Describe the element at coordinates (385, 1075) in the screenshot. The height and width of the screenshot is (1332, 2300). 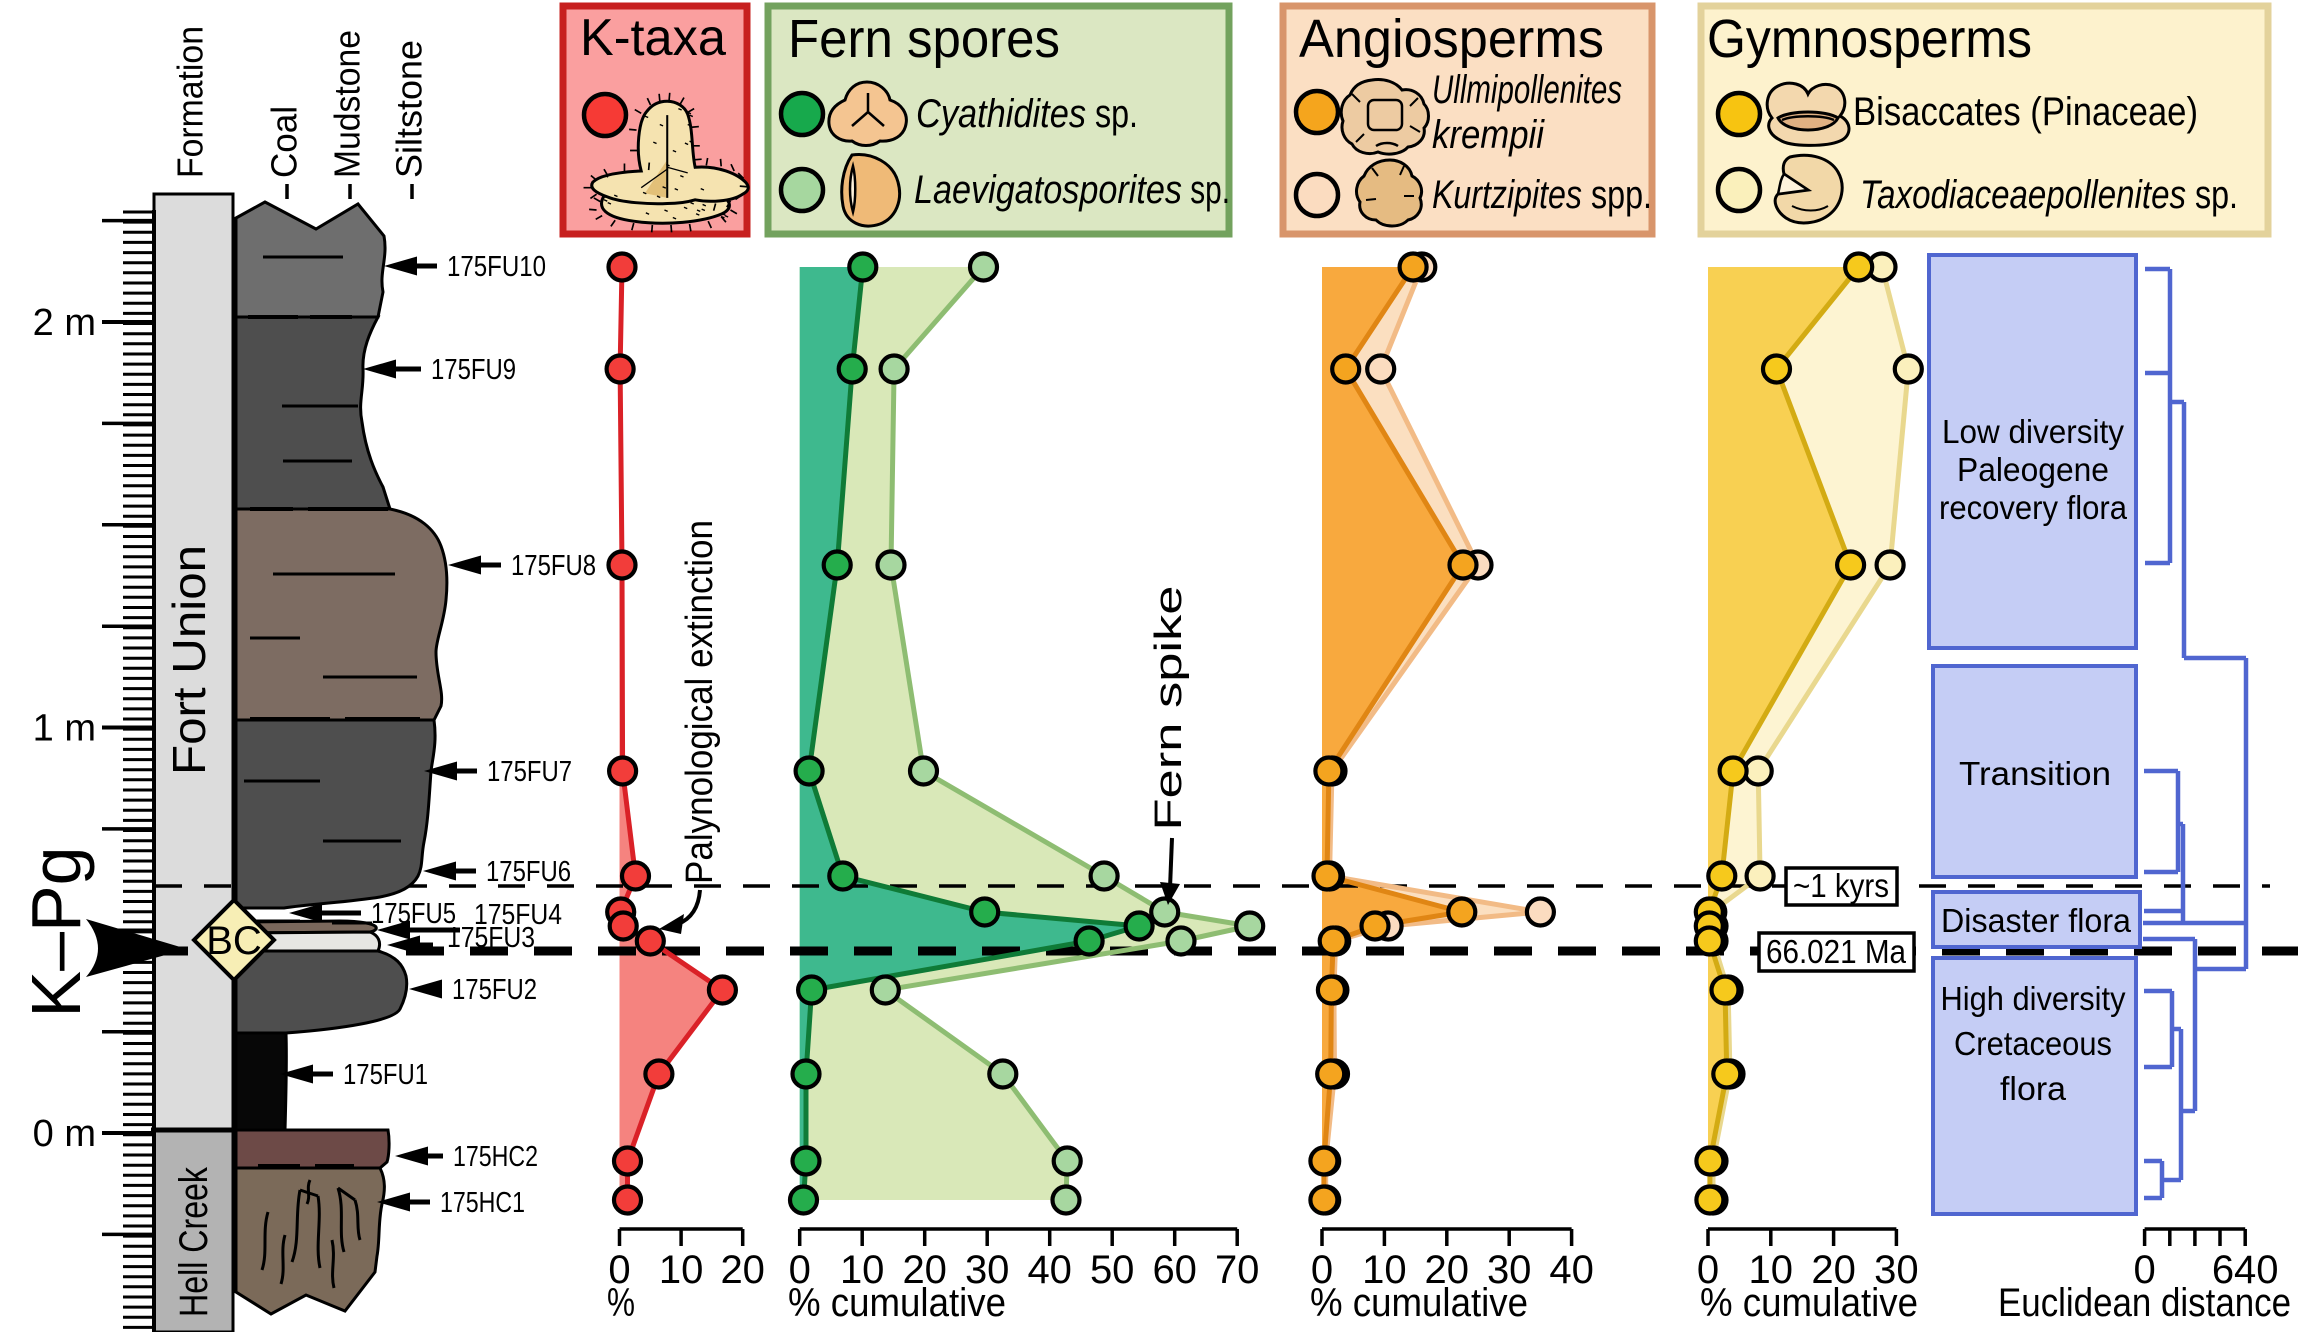
I see `svg-text: 175FU1` at that location.